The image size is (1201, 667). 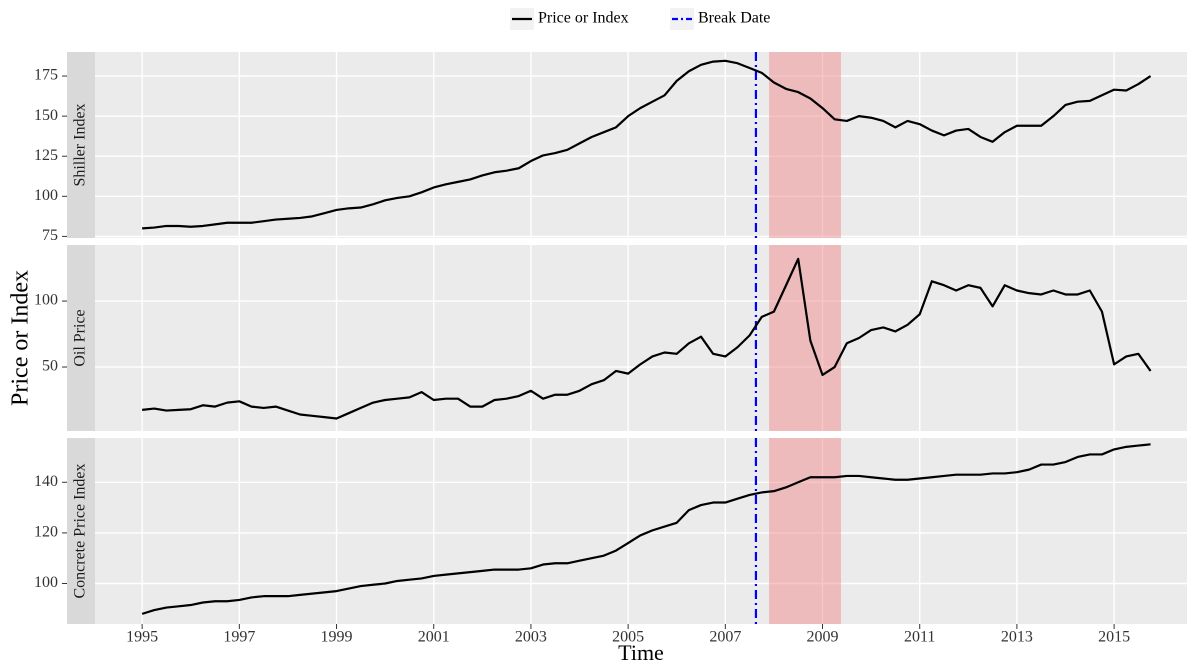 What do you see at coordinates (46, 155) in the screenshot?
I see `y-tick-label: 125` at bounding box center [46, 155].